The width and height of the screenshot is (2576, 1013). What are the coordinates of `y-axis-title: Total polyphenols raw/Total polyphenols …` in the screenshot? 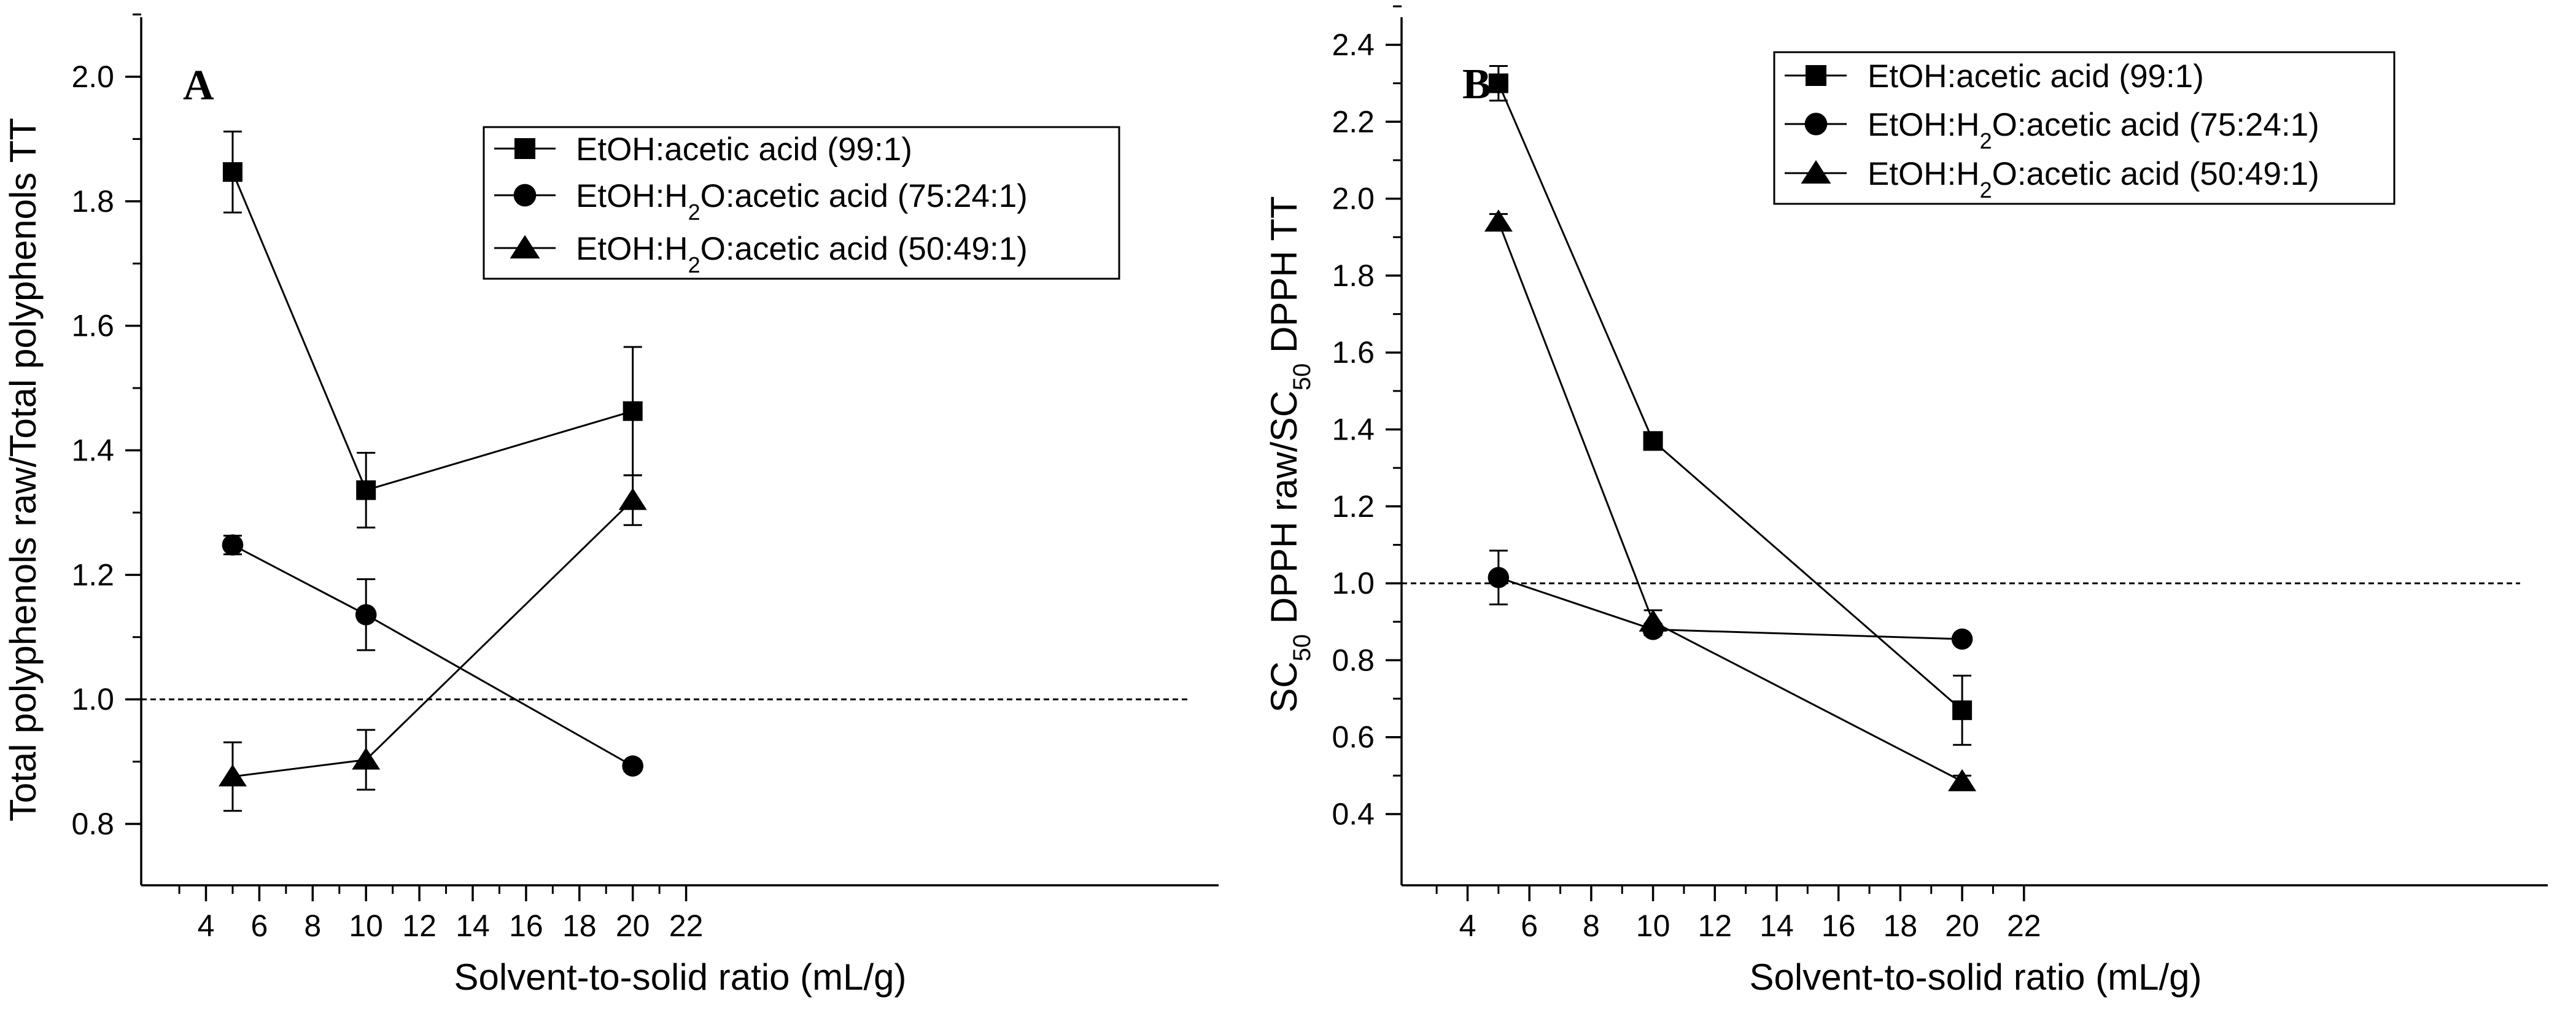 It's located at (23, 469).